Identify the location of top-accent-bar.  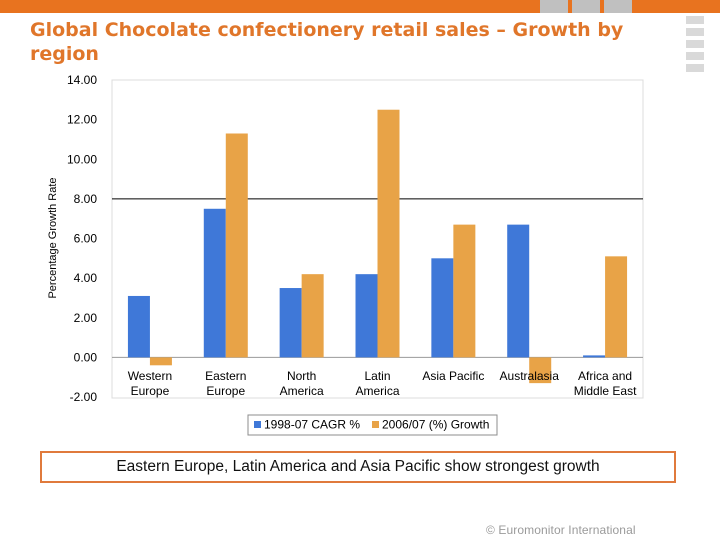
(360, 6).